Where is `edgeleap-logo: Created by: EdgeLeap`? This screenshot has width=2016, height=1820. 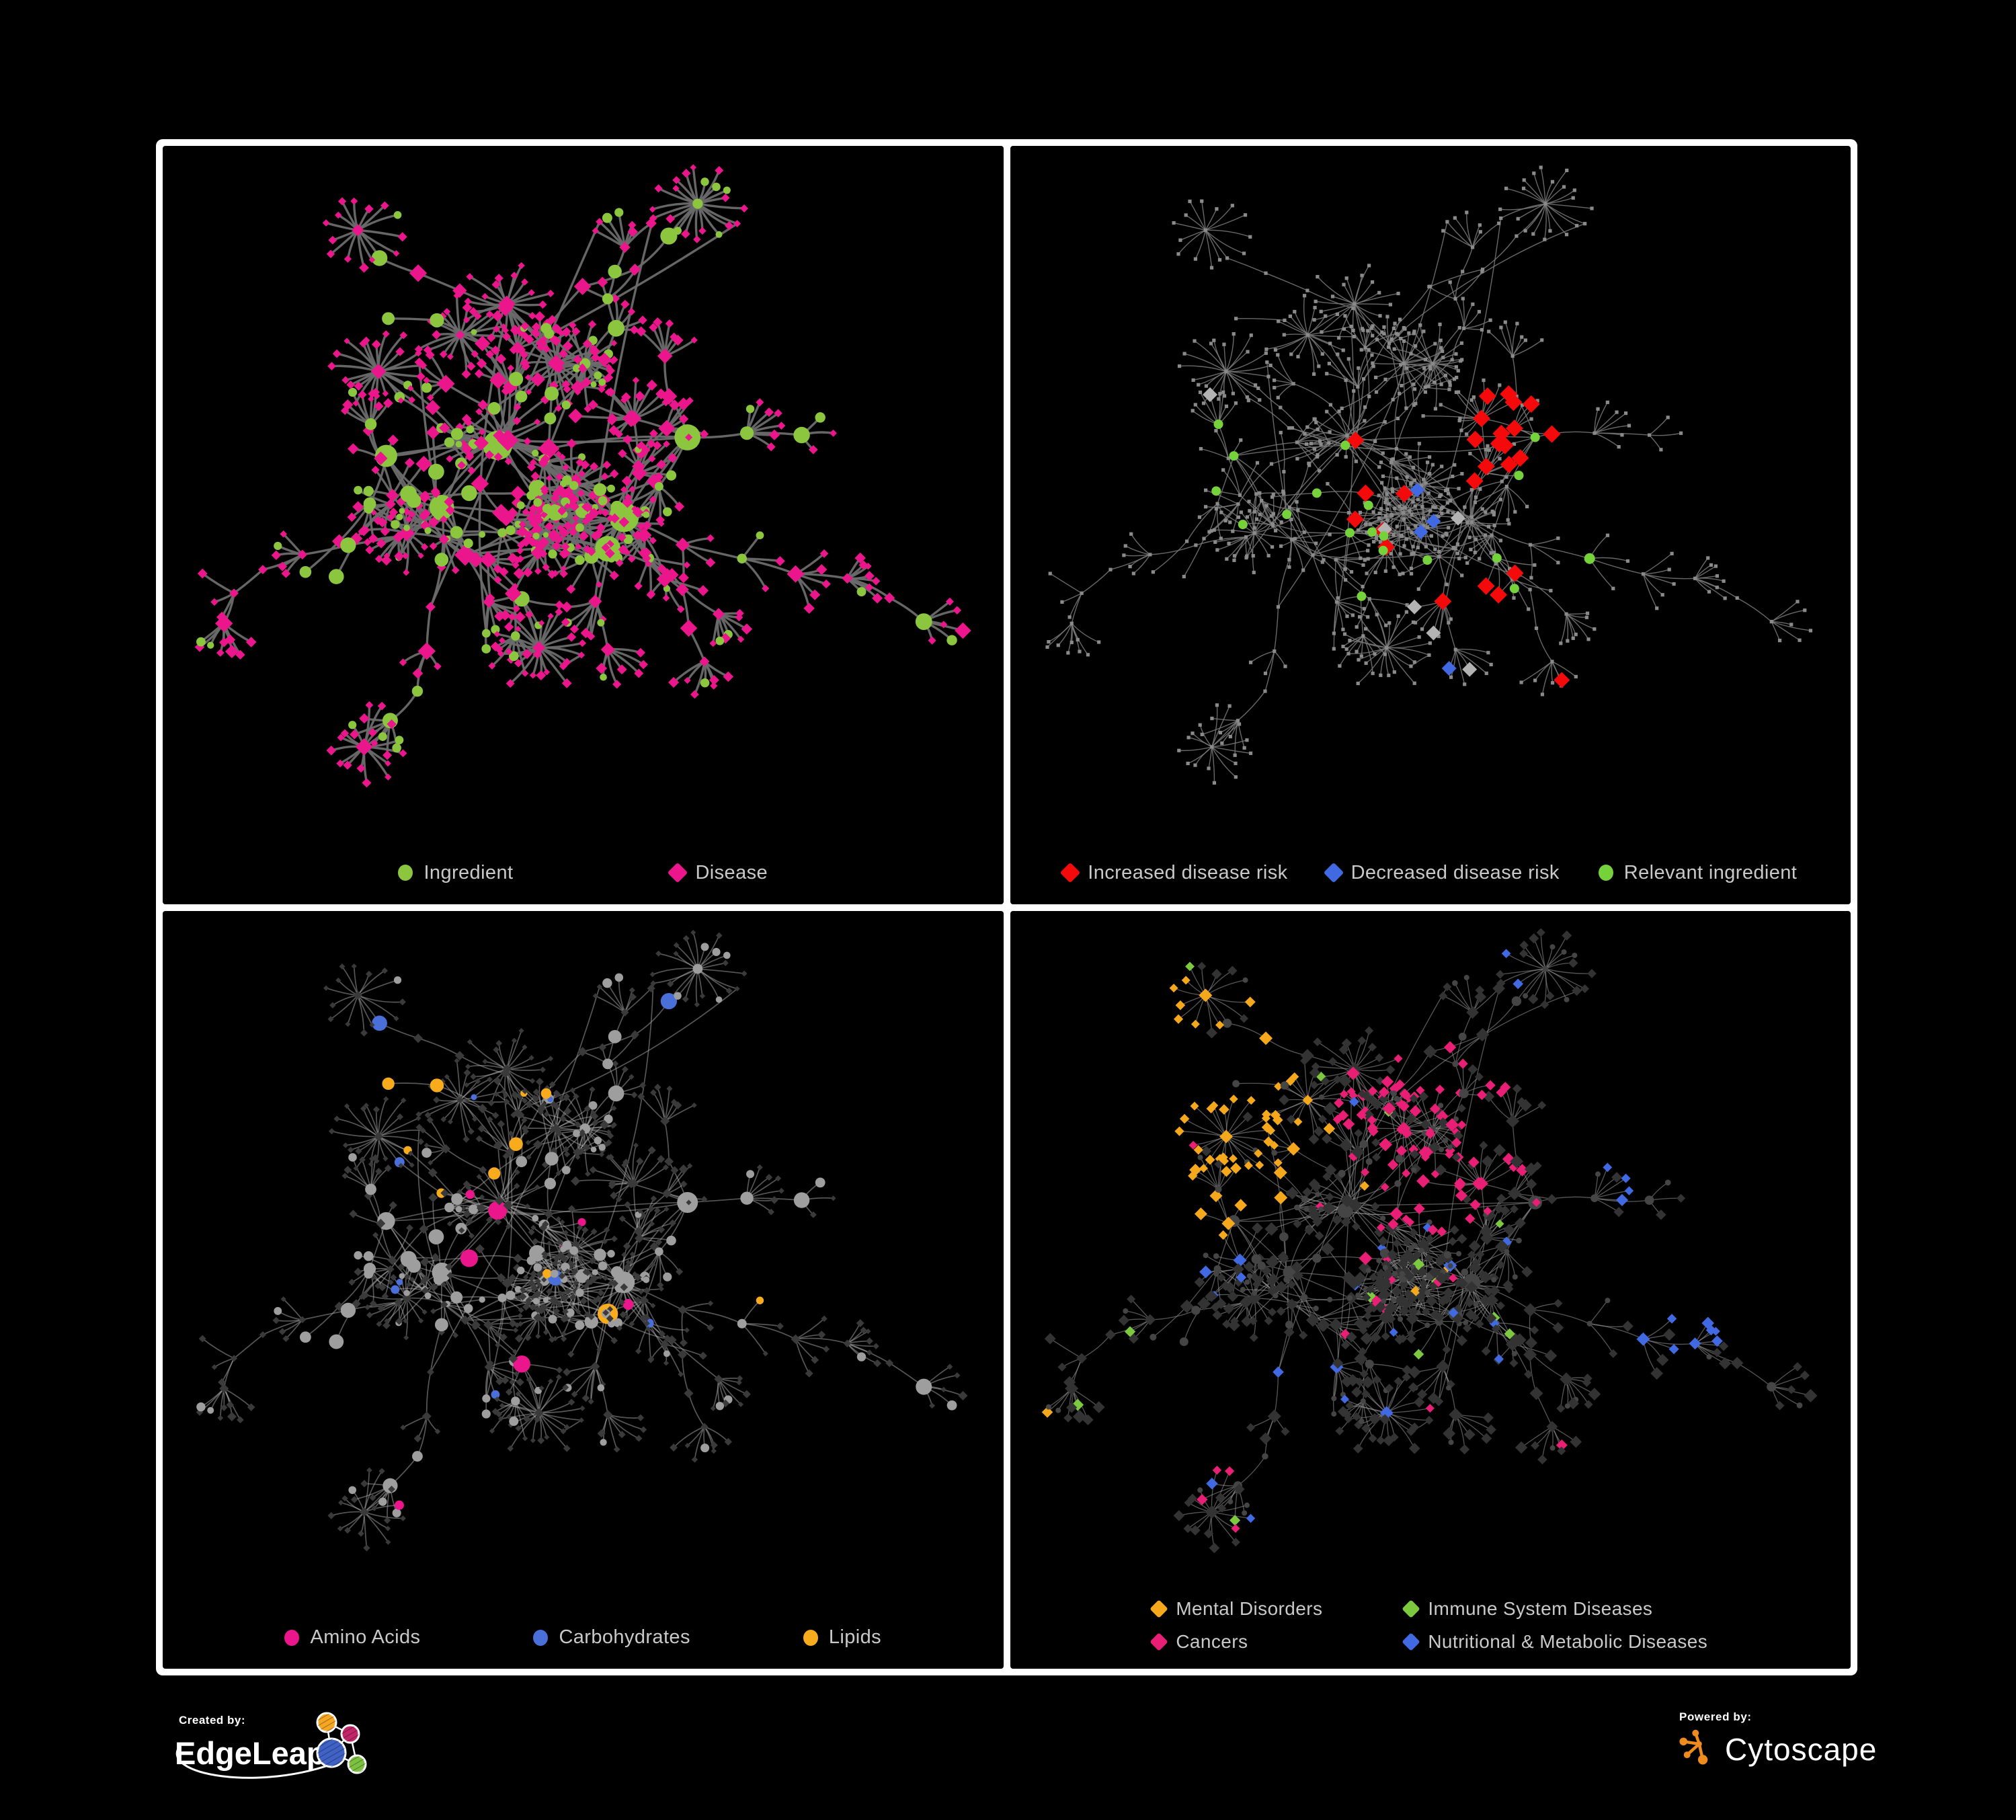 edgeleap-logo: Created by: EdgeLeap is located at coordinates (271, 1745).